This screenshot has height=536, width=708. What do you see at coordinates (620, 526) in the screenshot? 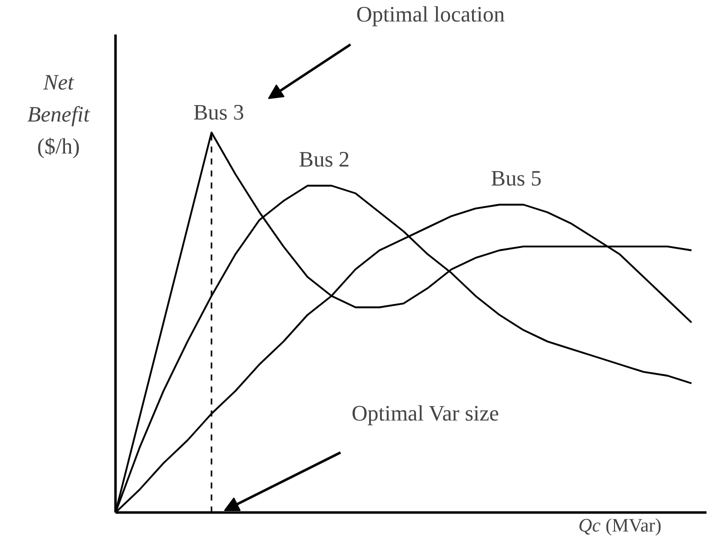
I see `x-axis-title: Qc (MVar)` at bounding box center [620, 526].